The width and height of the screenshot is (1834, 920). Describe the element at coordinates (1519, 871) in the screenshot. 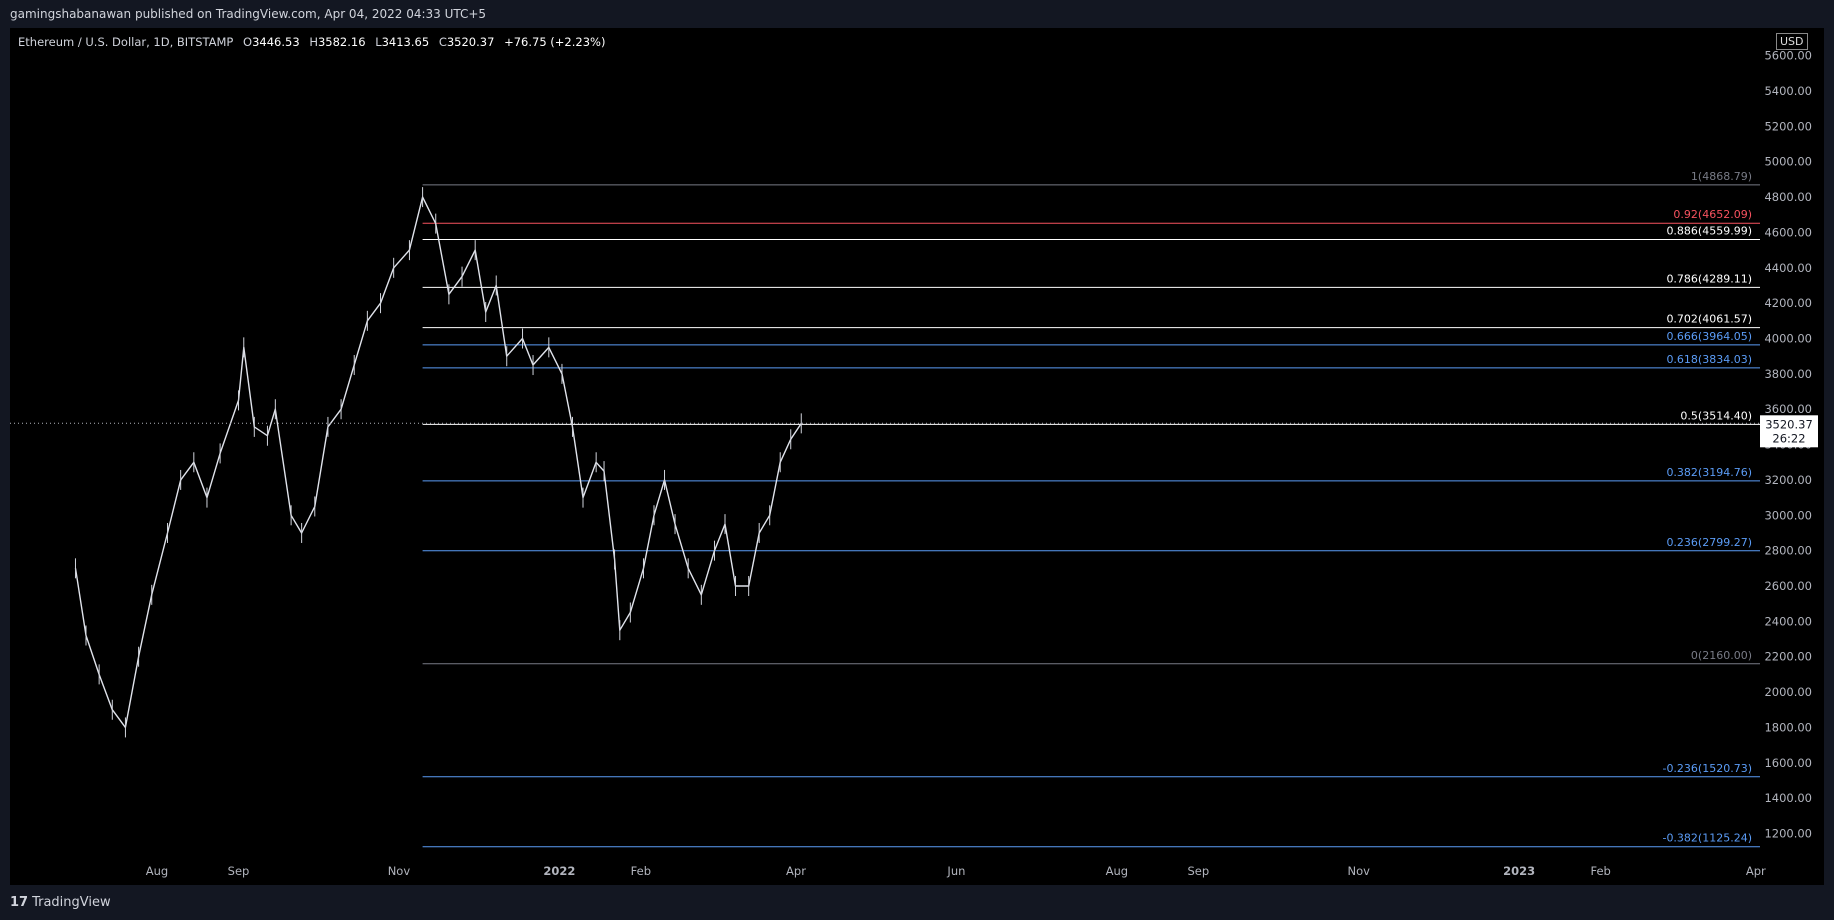

I see `time-tick-label: 2023` at that location.